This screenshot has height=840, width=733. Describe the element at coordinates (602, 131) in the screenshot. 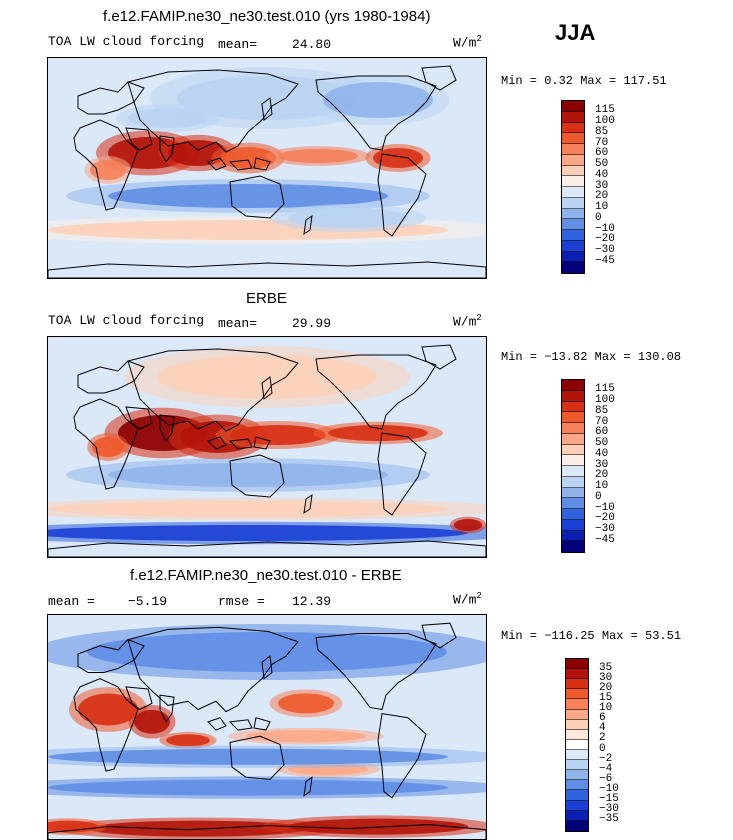

I see `colorbar-tick-label: 85` at that location.